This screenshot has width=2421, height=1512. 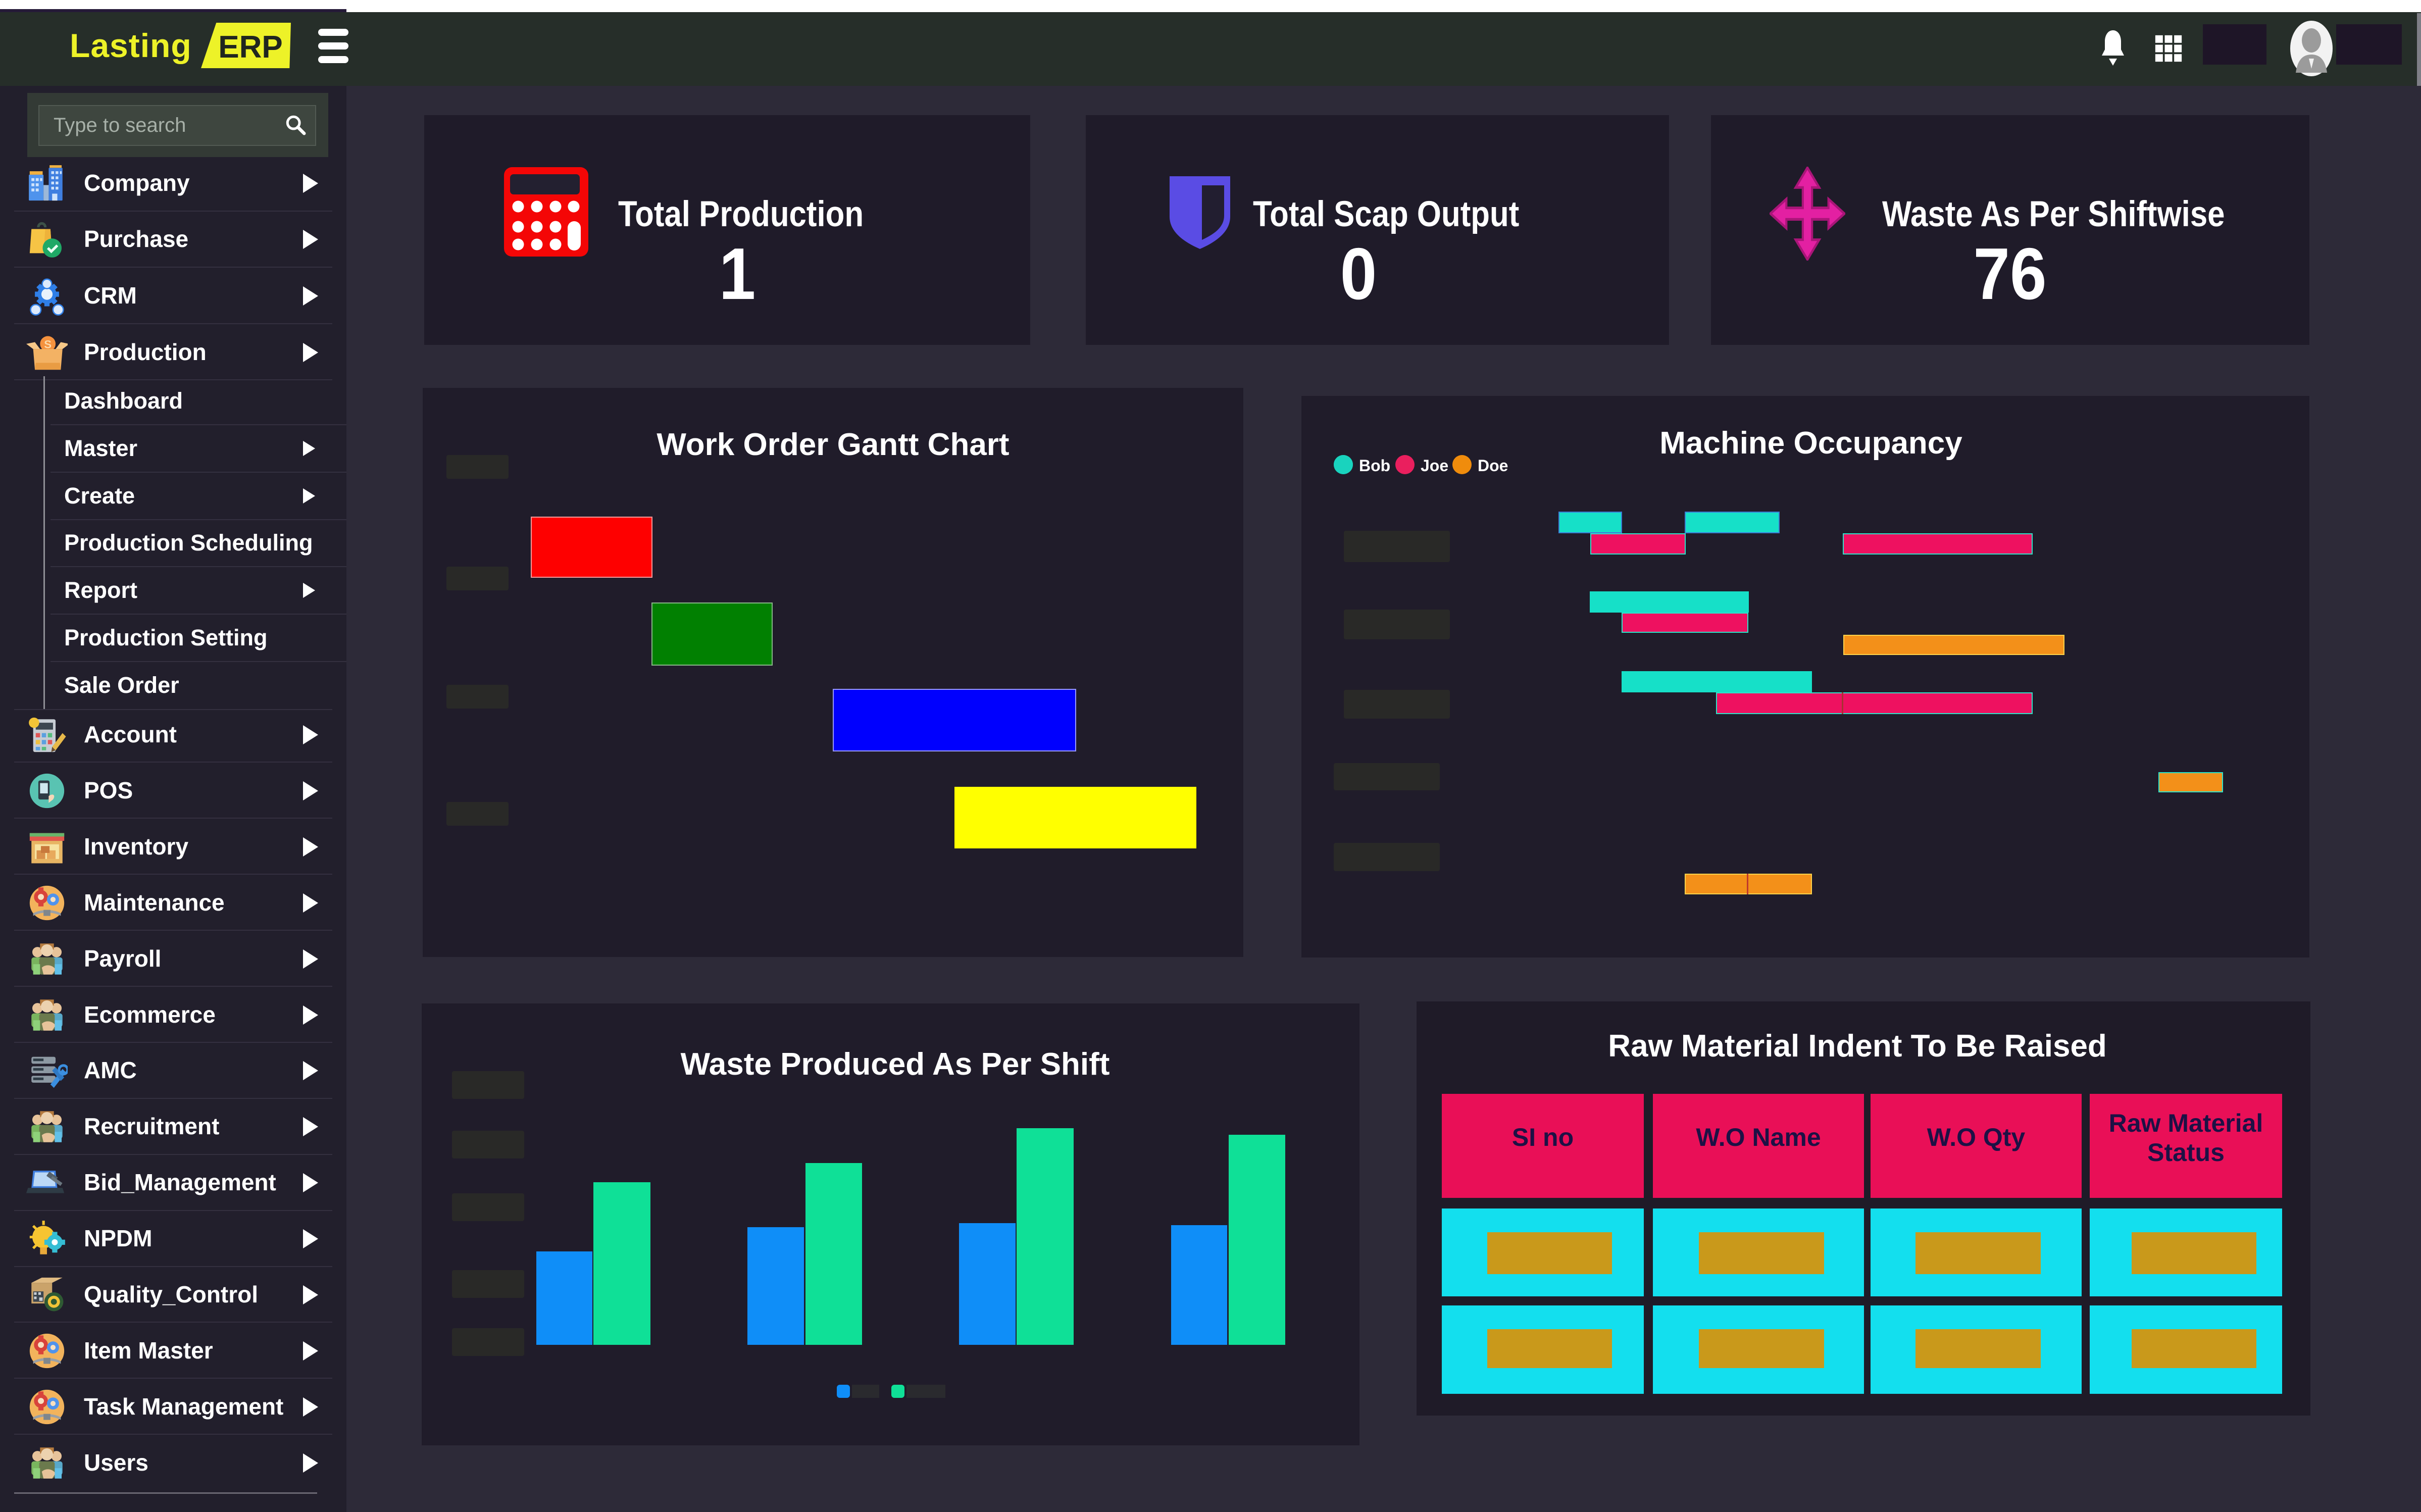 What do you see at coordinates (48, 344) in the screenshot?
I see `svg-text: S` at bounding box center [48, 344].